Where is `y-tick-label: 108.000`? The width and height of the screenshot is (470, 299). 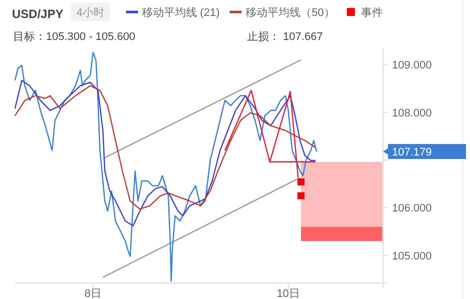 y-tick-label: 108.000 is located at coordinates (412, 113).